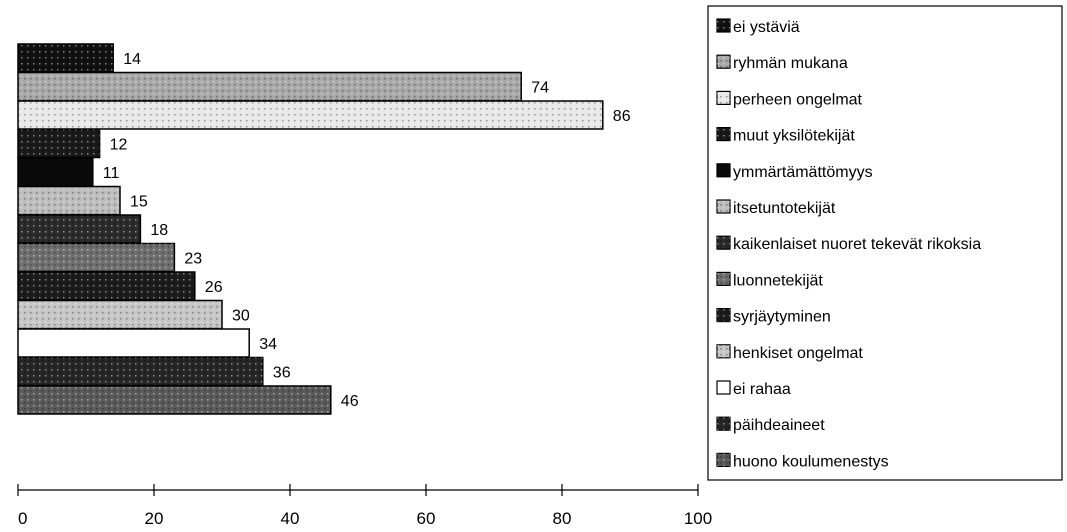  Describe the element at coordinates (803, 172) in the screenshot. I see `legend-label: ymmärtämättömyys` at that location.